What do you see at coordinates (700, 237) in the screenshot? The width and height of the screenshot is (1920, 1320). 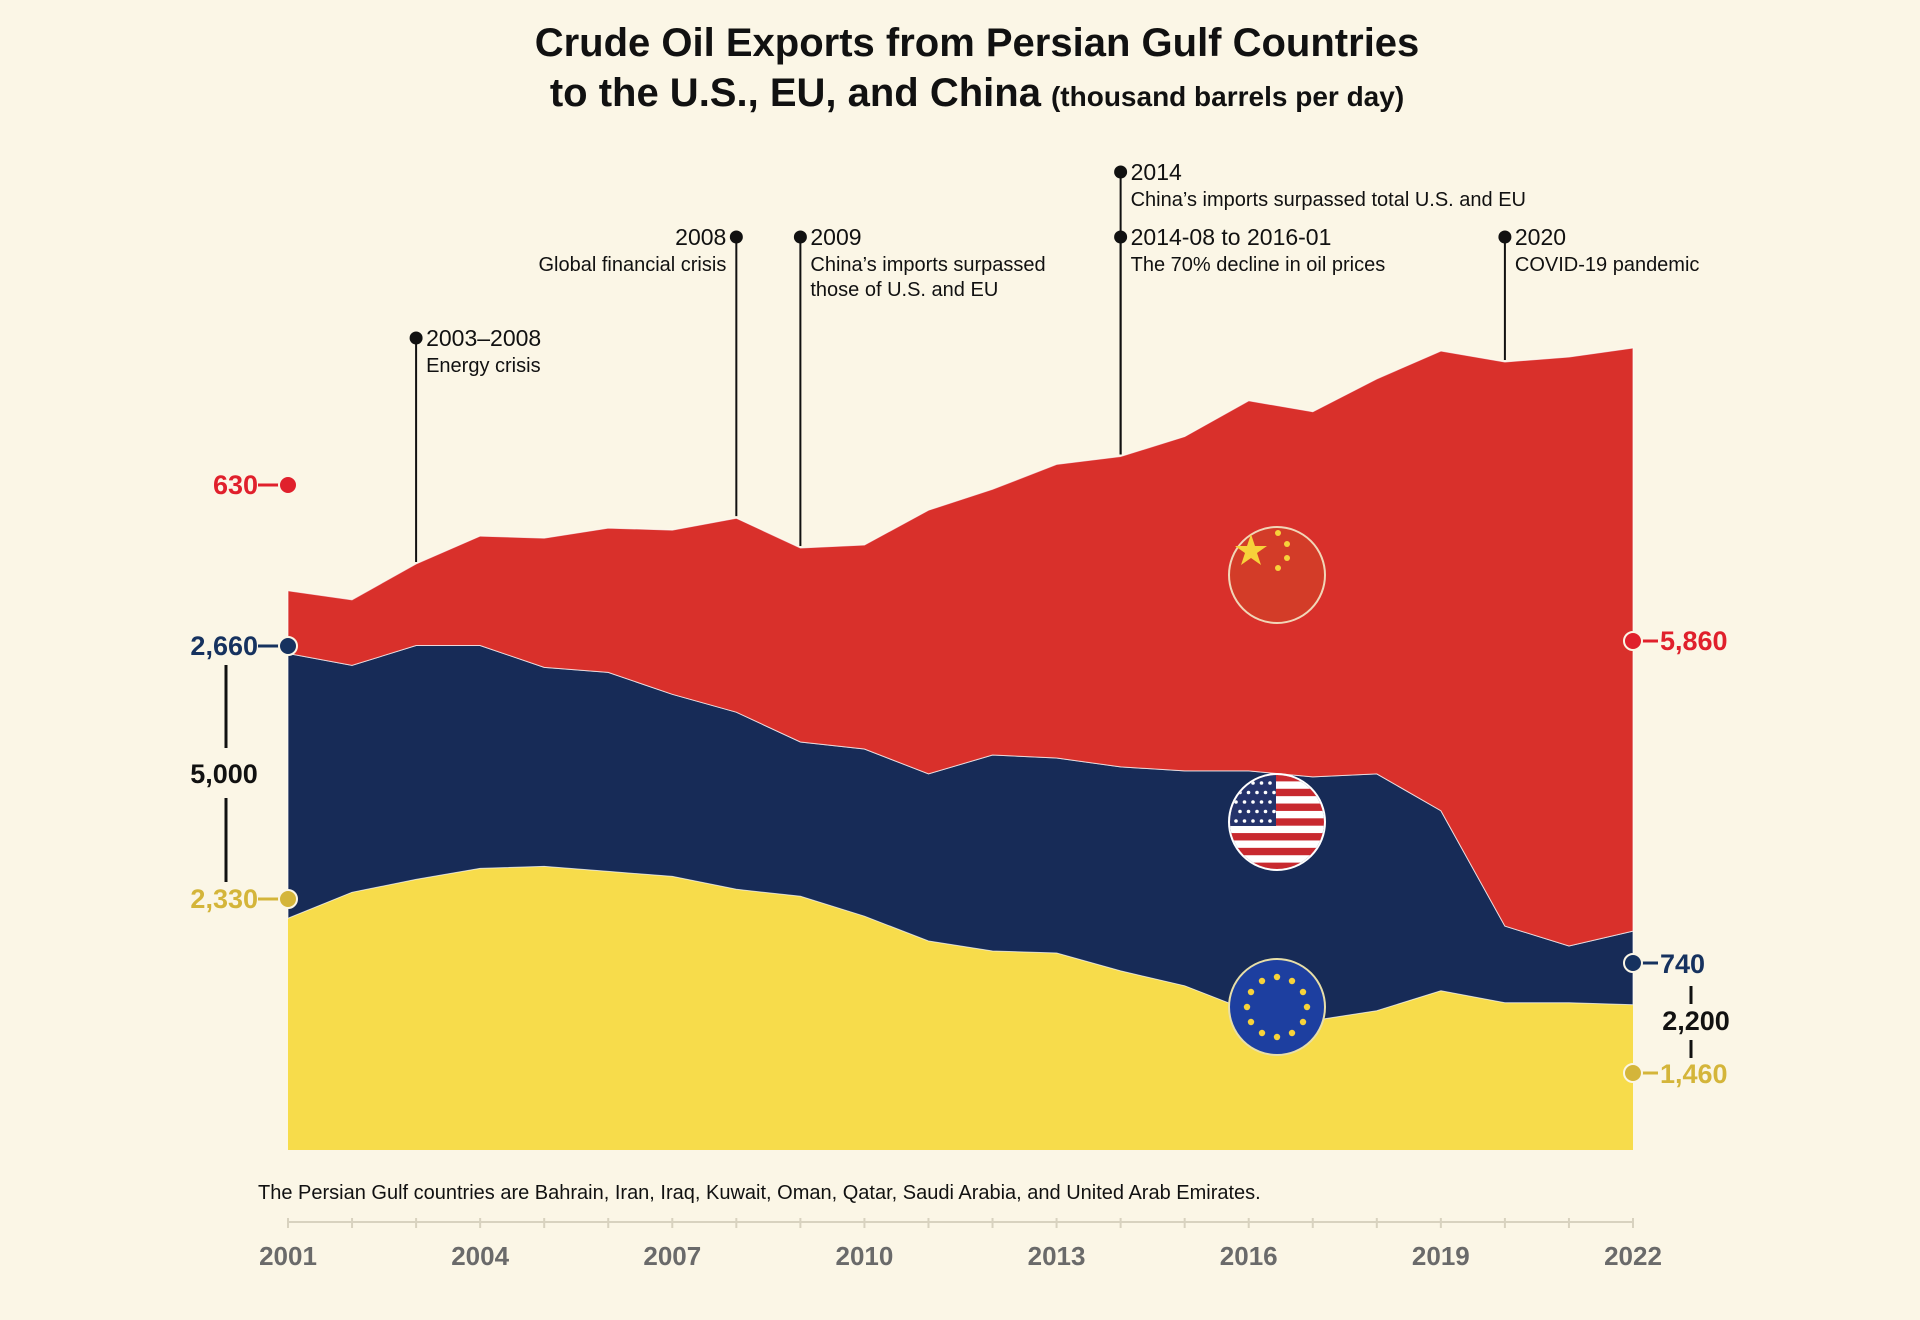 I see `annotation-heading: 2008` at bounding box center [700, 237].